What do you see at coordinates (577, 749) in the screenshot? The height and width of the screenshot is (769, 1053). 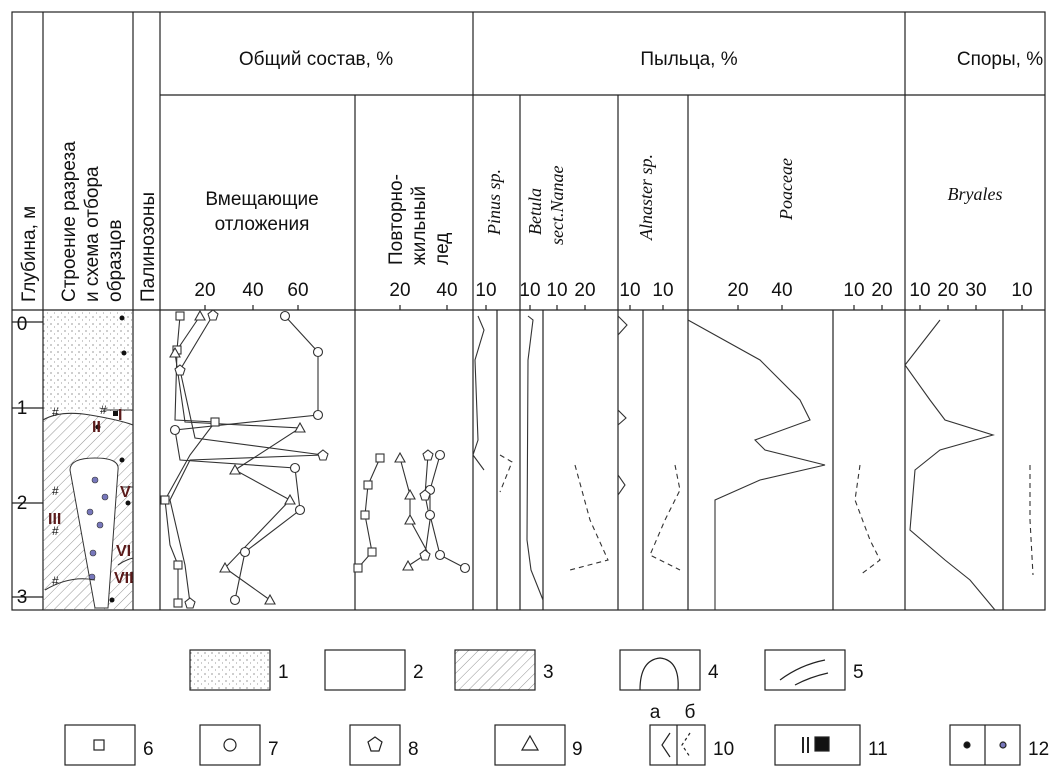 I see `legend-label: 9` at bounding box center [577, 749].